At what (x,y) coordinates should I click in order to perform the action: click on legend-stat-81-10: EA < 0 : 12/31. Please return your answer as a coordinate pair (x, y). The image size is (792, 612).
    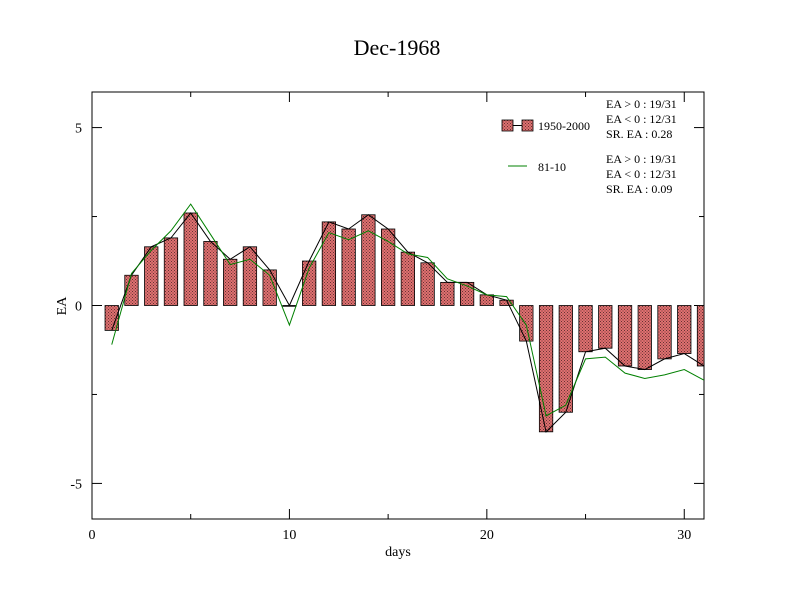
    Looking at the image, I should click on (641, 174).